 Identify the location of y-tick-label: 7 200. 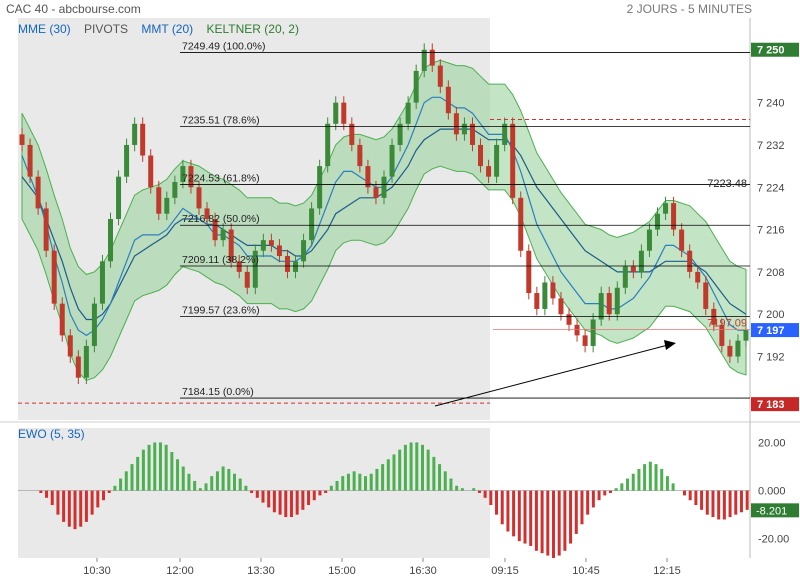
(771, 315).